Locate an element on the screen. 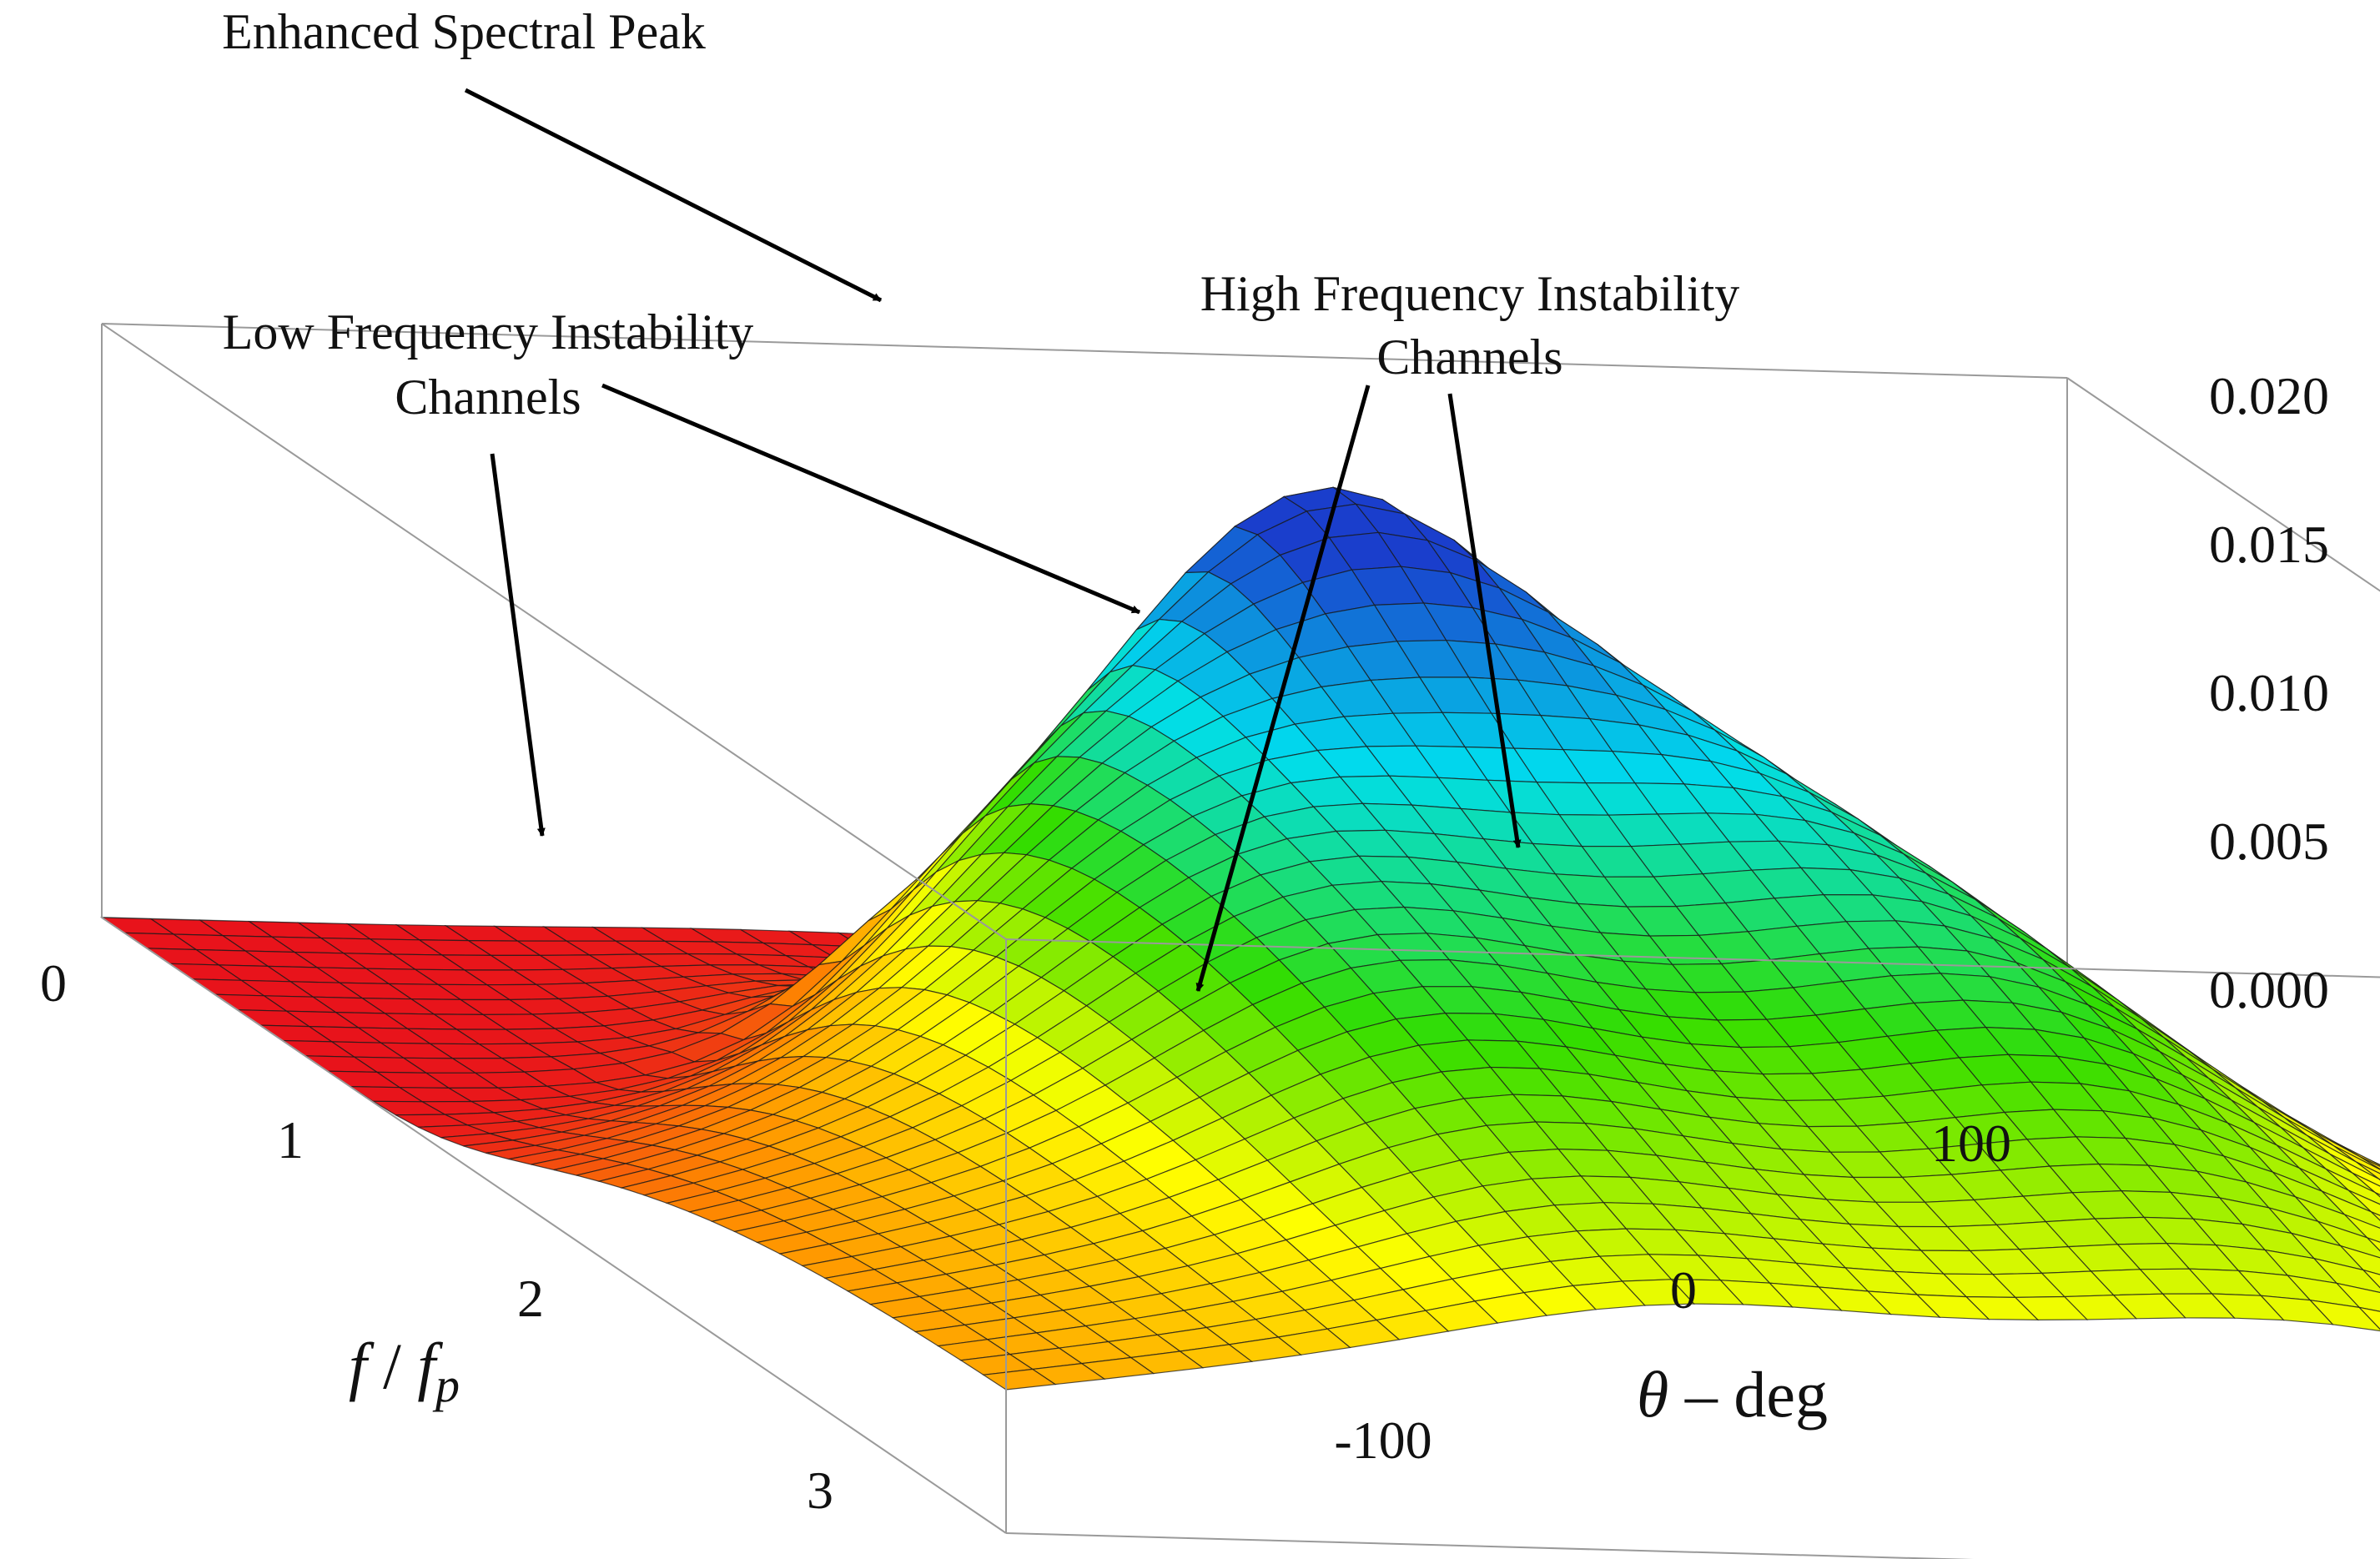 The height and width of the screenshot is (1559, 2380). annotation-low-frequency-channels: Low Frequency Instability Channels is located at coordinates (681, 570).